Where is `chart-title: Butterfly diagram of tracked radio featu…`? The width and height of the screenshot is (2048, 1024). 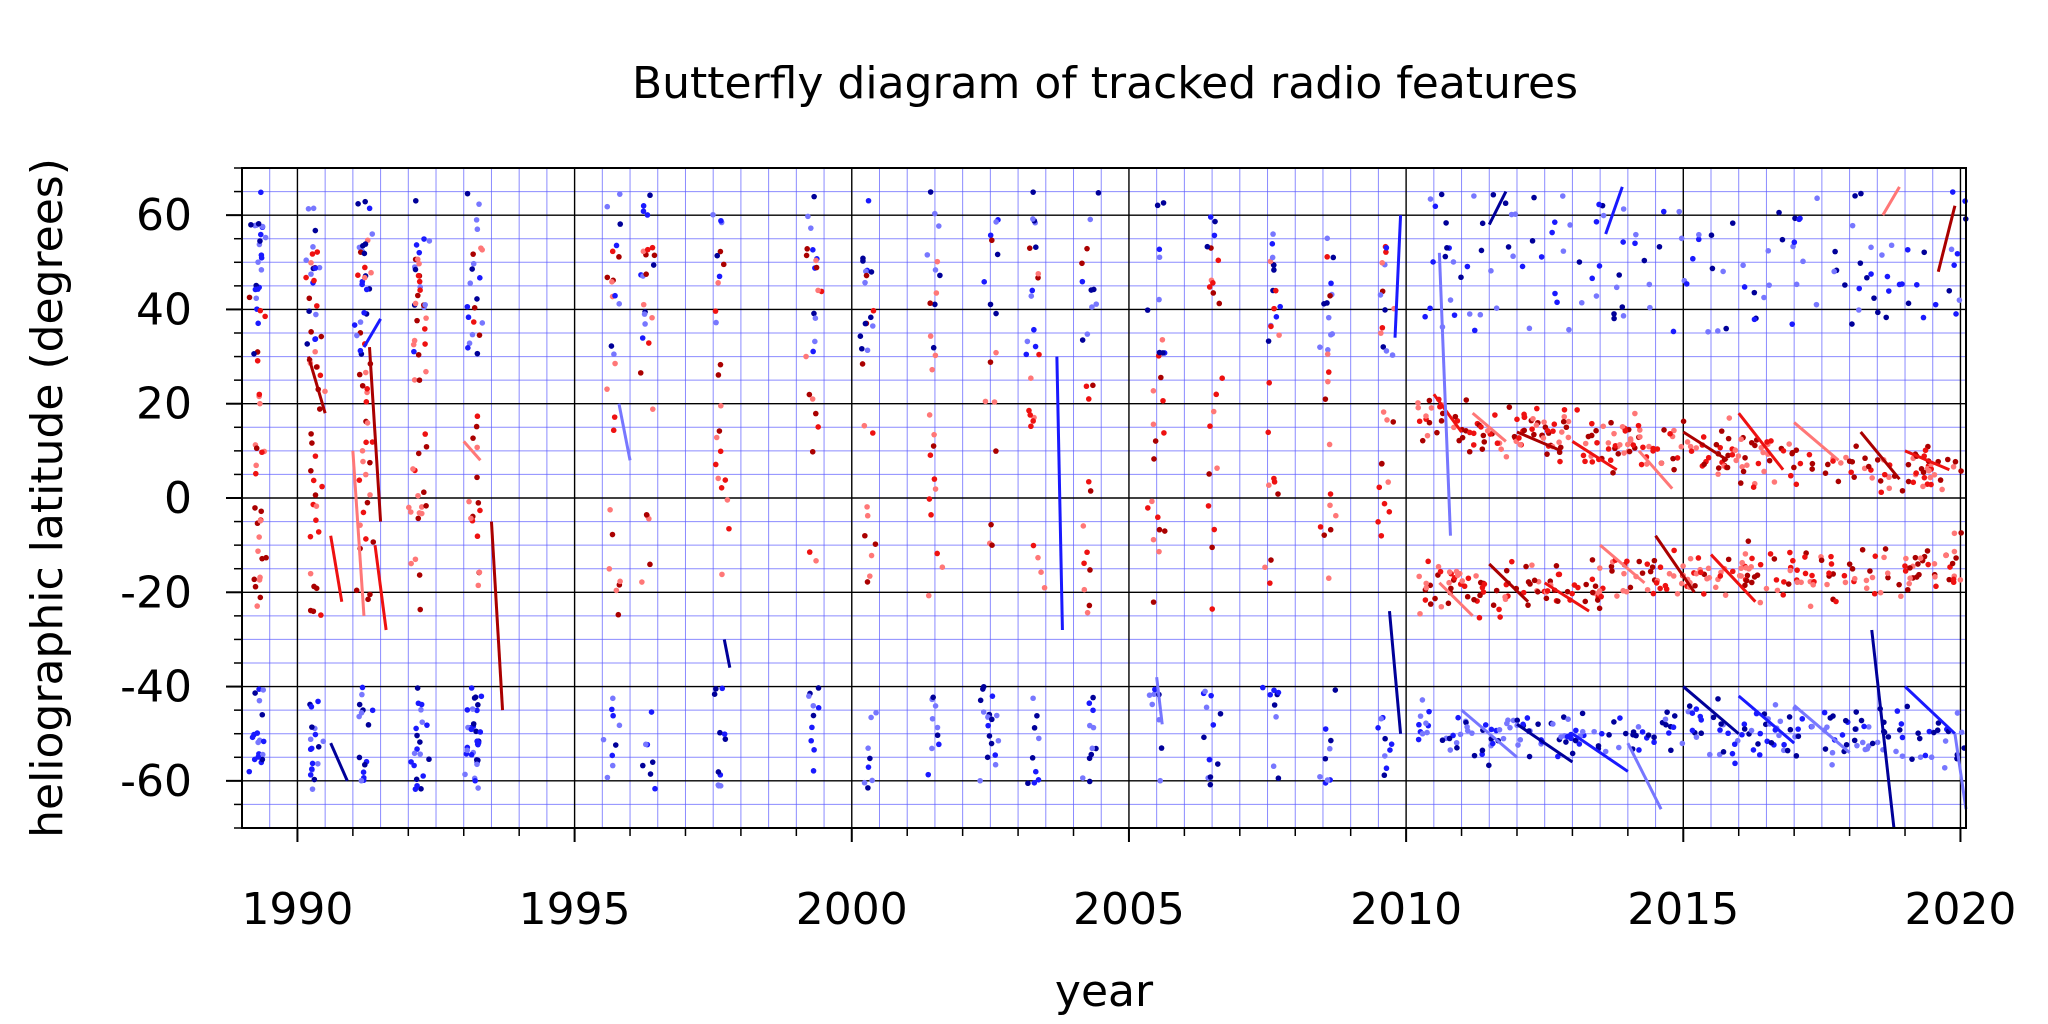 chart-title: Butterfly diagram of tracked radio featu… is located at coordinates (1105, 83).